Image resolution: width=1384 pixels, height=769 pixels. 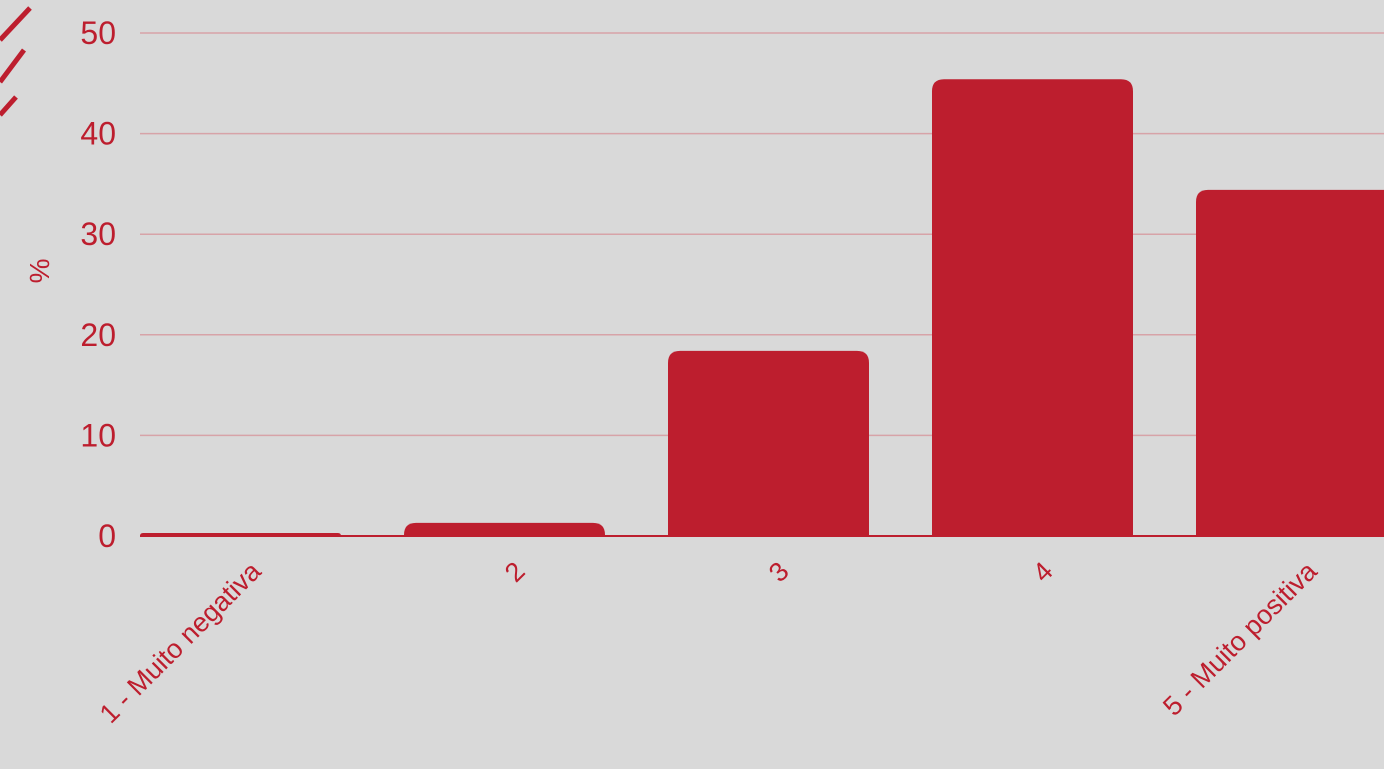 I want to click on x-category-label: 4, so click(x=1043, y=572).